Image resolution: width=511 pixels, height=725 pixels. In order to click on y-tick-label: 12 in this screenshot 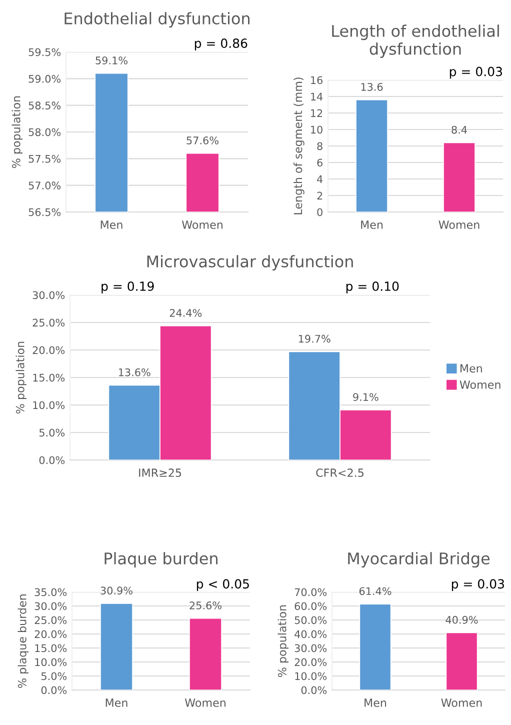, I will do `click(316, 113)`.